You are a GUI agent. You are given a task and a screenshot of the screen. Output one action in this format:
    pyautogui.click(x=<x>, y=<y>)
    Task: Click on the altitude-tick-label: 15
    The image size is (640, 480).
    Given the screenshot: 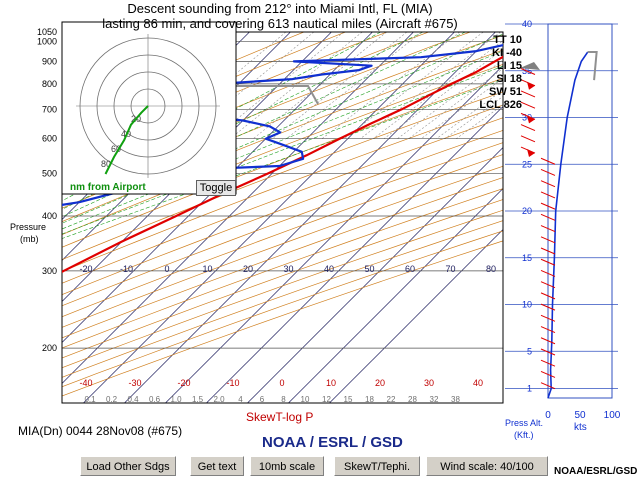 What is the action you would take?
    pyautogui.click(x=527, y=258)
    